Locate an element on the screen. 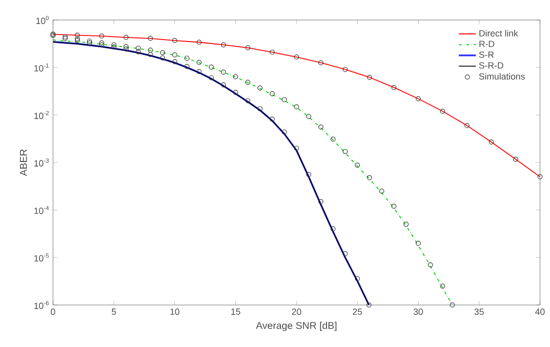 The image size is (550, 347). x-tick-label: 25 is located at coordinates (357, 311).